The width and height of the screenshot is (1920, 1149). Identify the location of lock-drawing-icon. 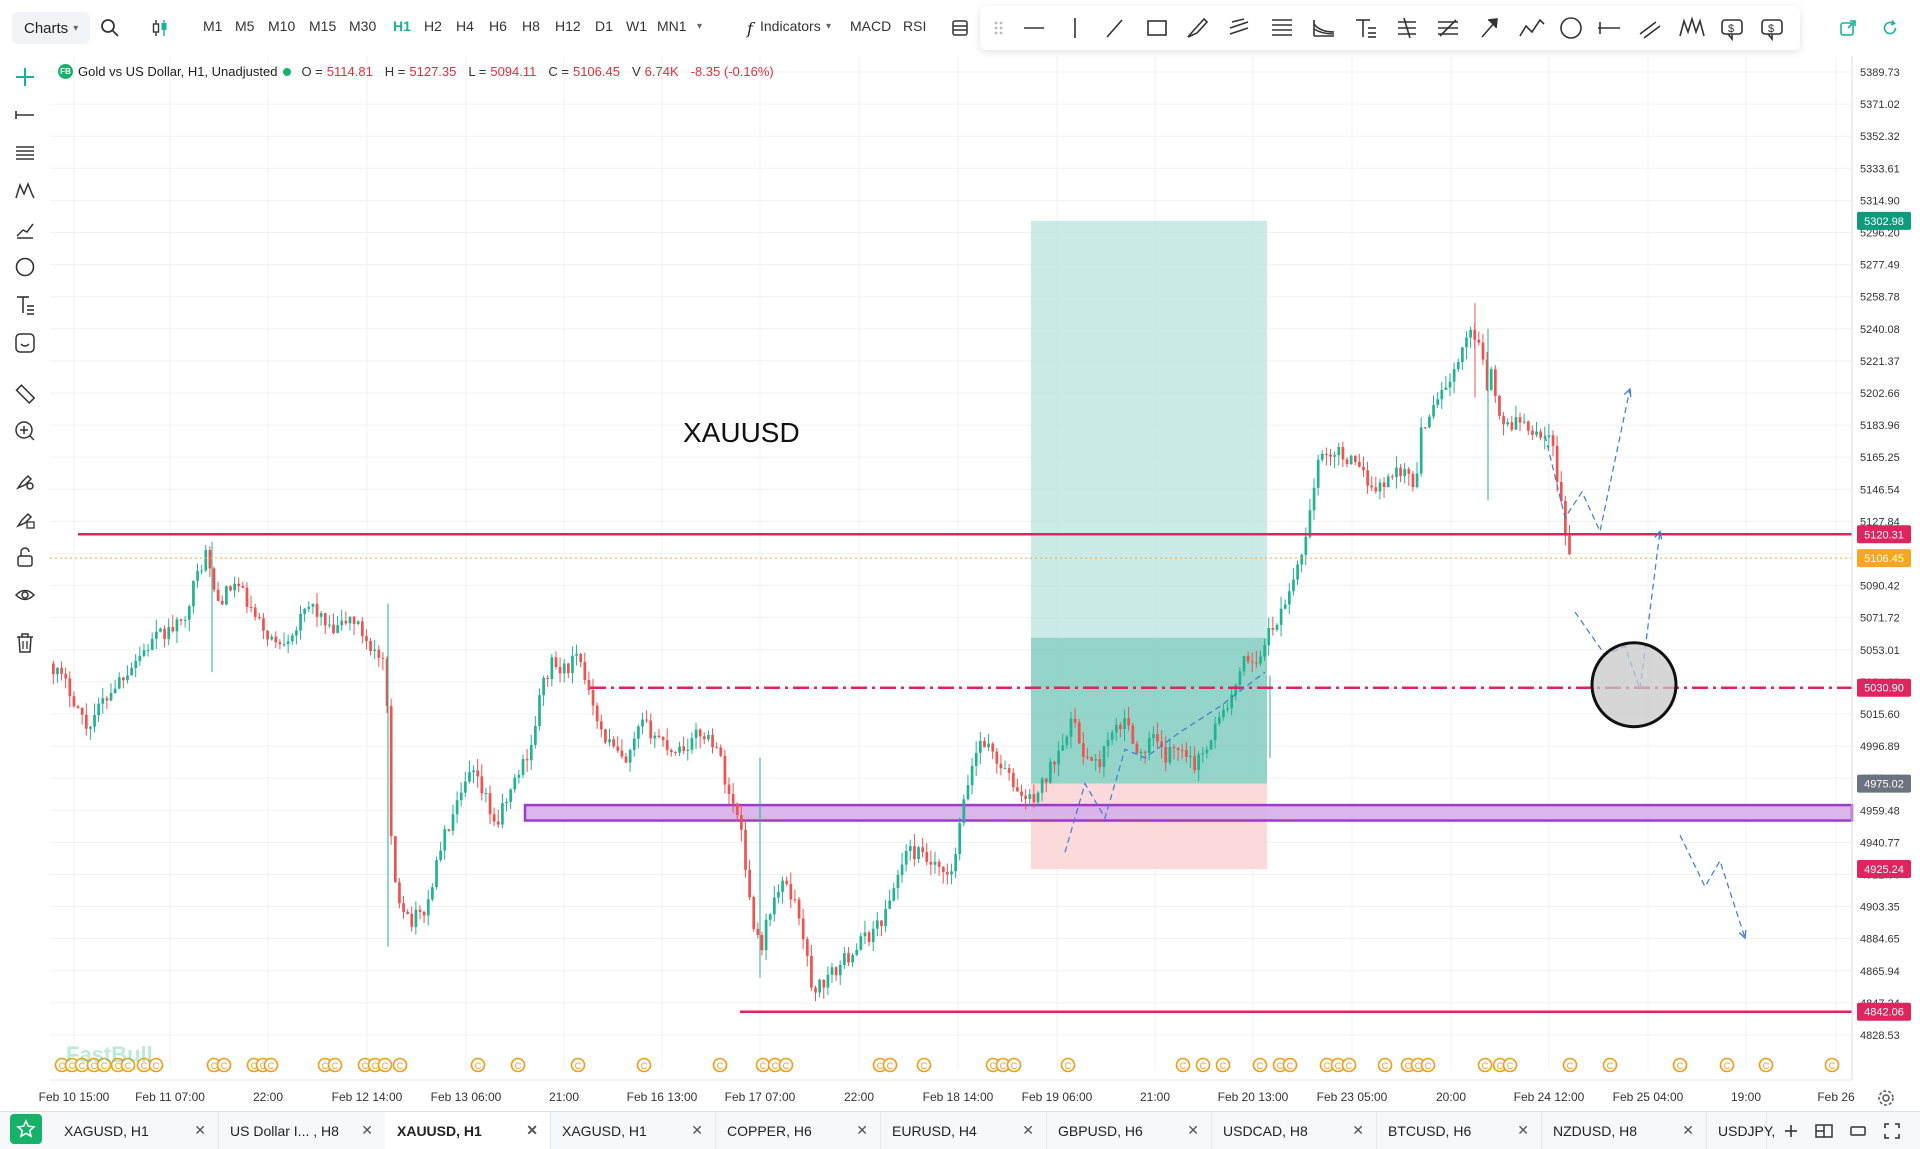
(25, 519).